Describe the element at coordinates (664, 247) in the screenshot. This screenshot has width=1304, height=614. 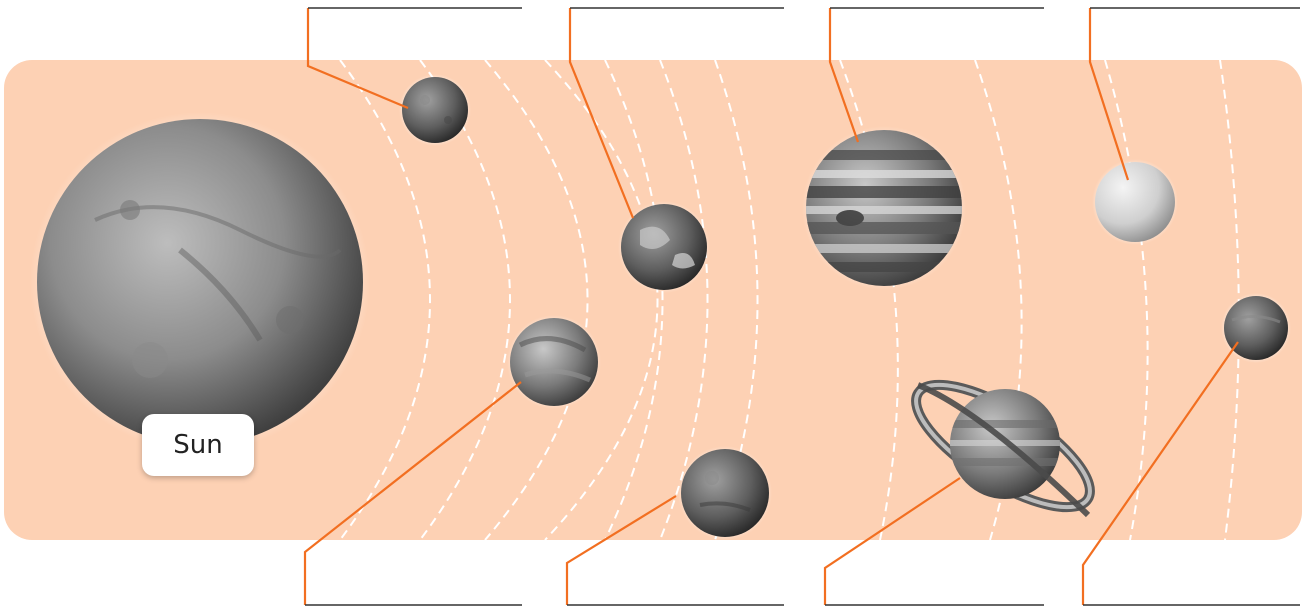
I see `planet-3-icon` at that location.